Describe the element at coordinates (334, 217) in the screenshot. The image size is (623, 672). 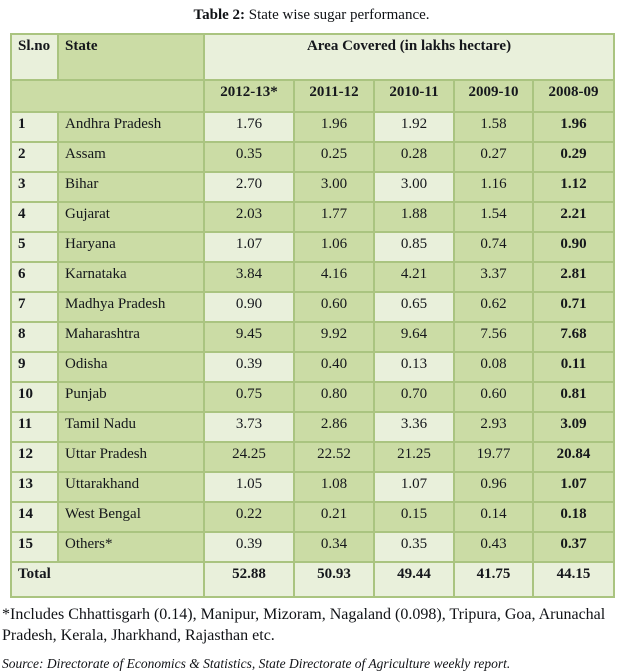
I see `cell-2011-12: 1.77` at that location.